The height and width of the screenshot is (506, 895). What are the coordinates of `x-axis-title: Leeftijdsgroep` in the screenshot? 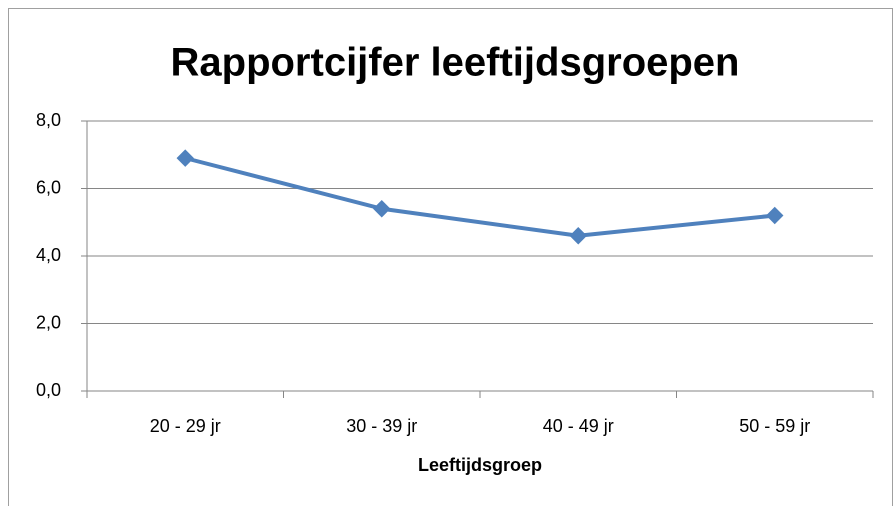 It's located at (480, 465).